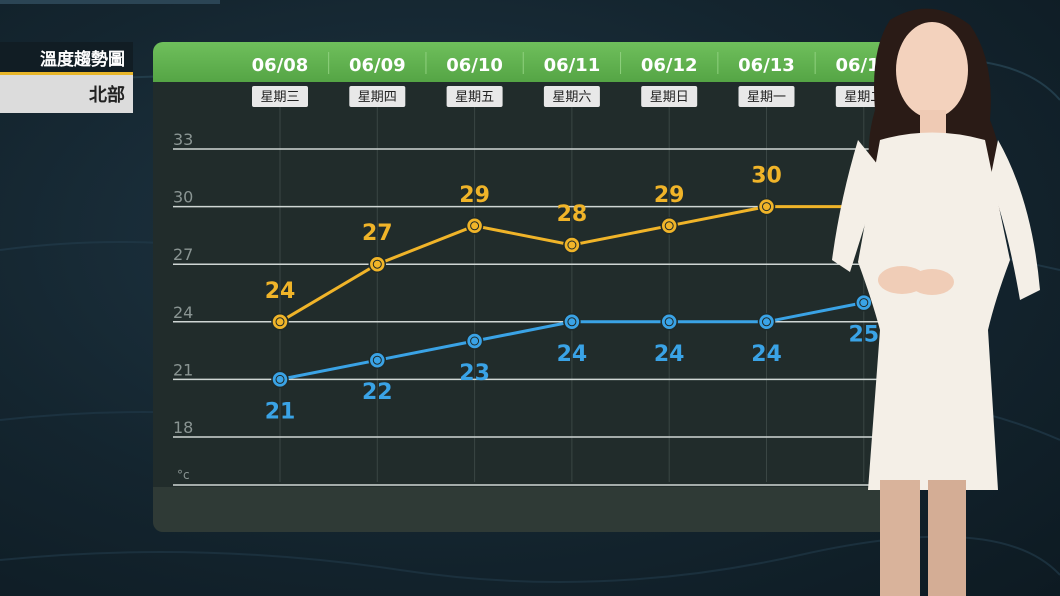  I want to click on weekday-label: 星期三, so click(279, 97).